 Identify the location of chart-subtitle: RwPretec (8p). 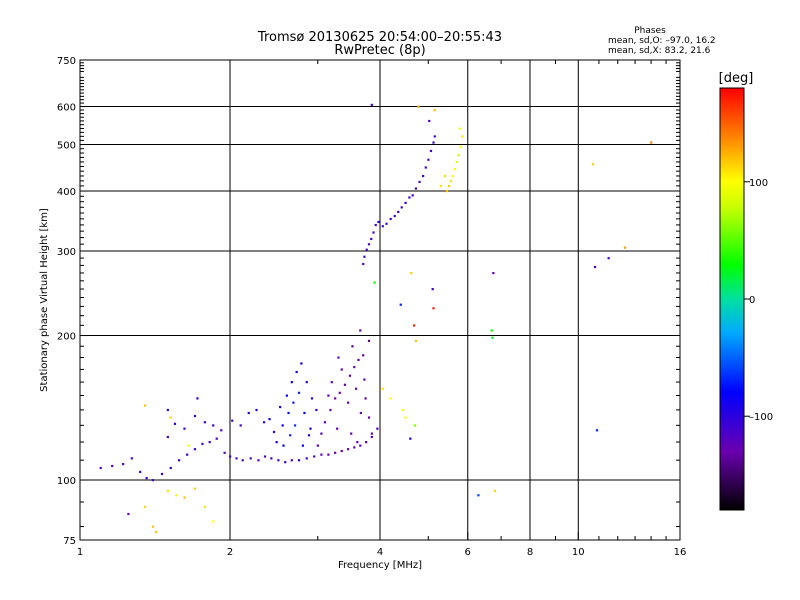
(379, 50).